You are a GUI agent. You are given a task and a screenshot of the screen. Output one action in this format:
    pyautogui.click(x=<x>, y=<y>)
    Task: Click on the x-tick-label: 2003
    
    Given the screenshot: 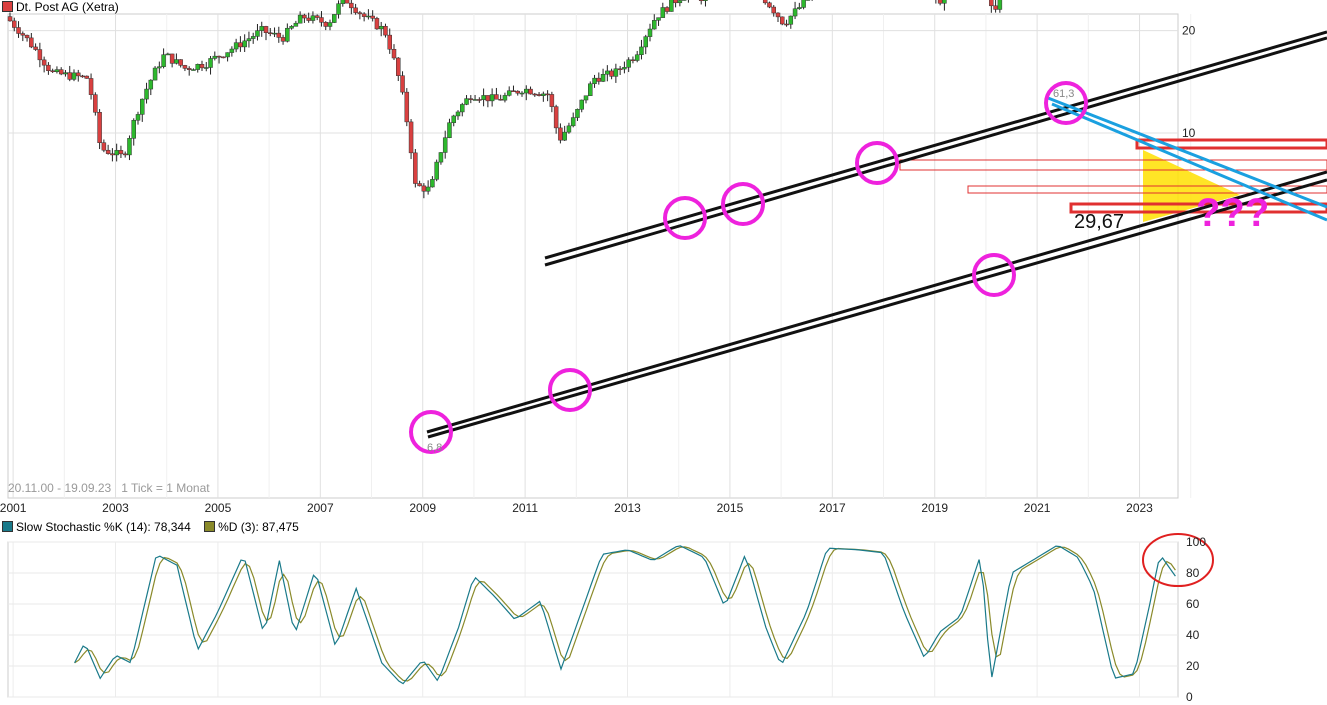 What is the action you would take?
    pyautogui.click(x=115, y=508)
    